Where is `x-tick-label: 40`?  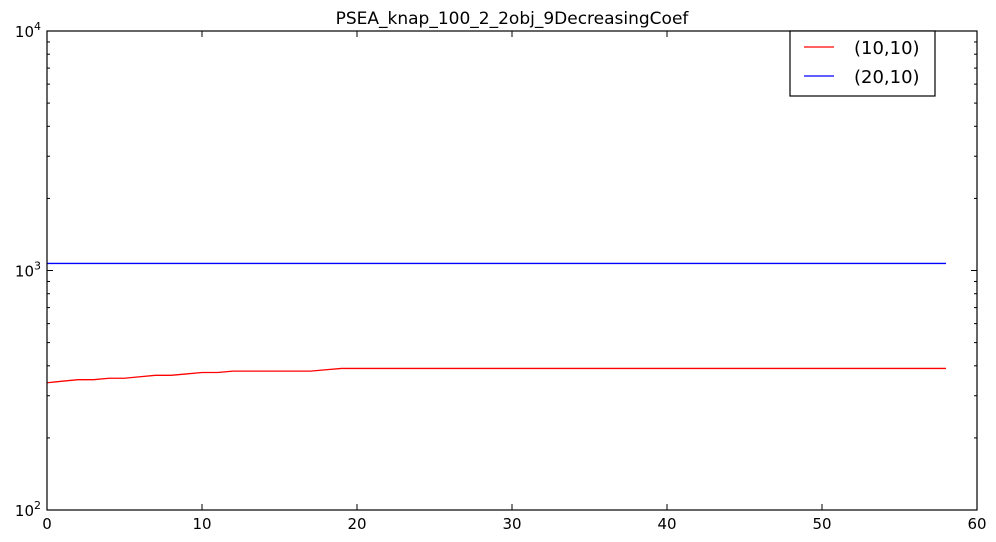 x-tick-label: 40 is located at coordinates (666, 524).